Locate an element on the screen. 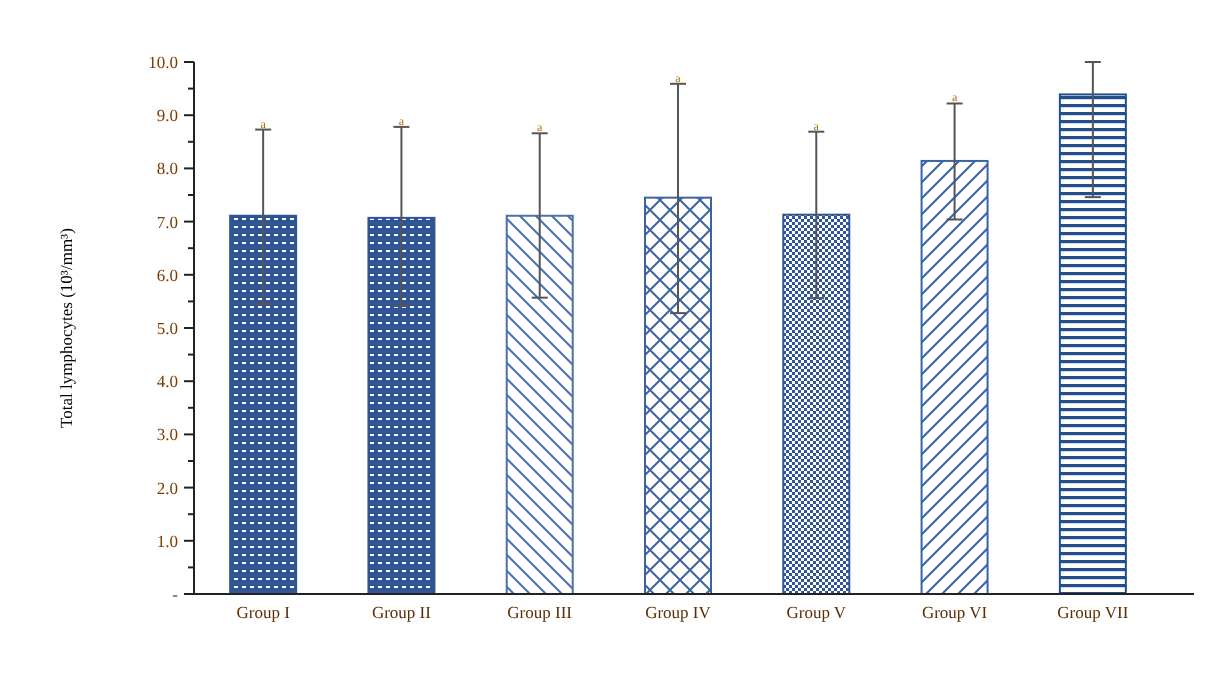 This screenshot has width=1210, height=680. y-axis-title: Total lymphocytes (10³/mm³) is located at coordinates (66, 327).